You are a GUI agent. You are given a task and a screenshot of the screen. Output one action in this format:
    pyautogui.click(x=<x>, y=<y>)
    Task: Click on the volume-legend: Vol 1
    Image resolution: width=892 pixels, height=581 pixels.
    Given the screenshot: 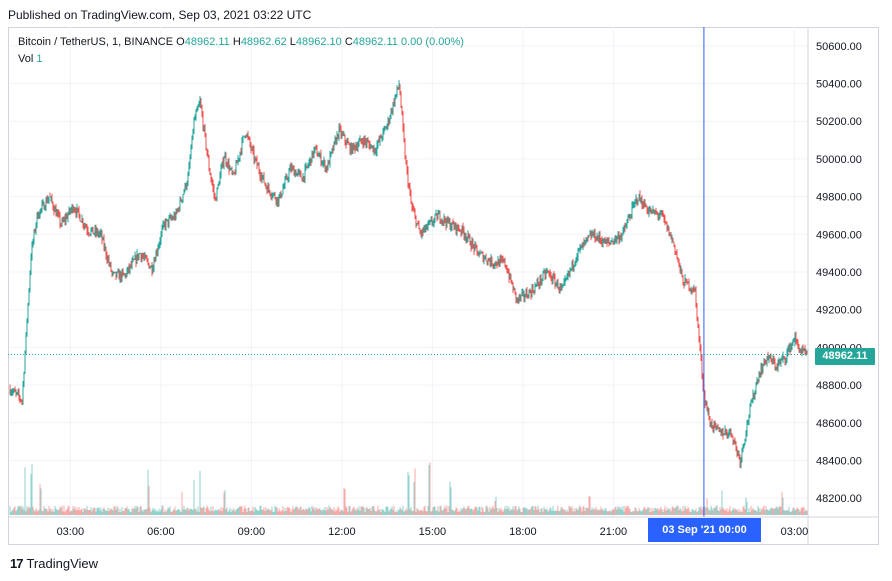 What is the action you would take?
    pyautogui.click(x=30, y=59)
    